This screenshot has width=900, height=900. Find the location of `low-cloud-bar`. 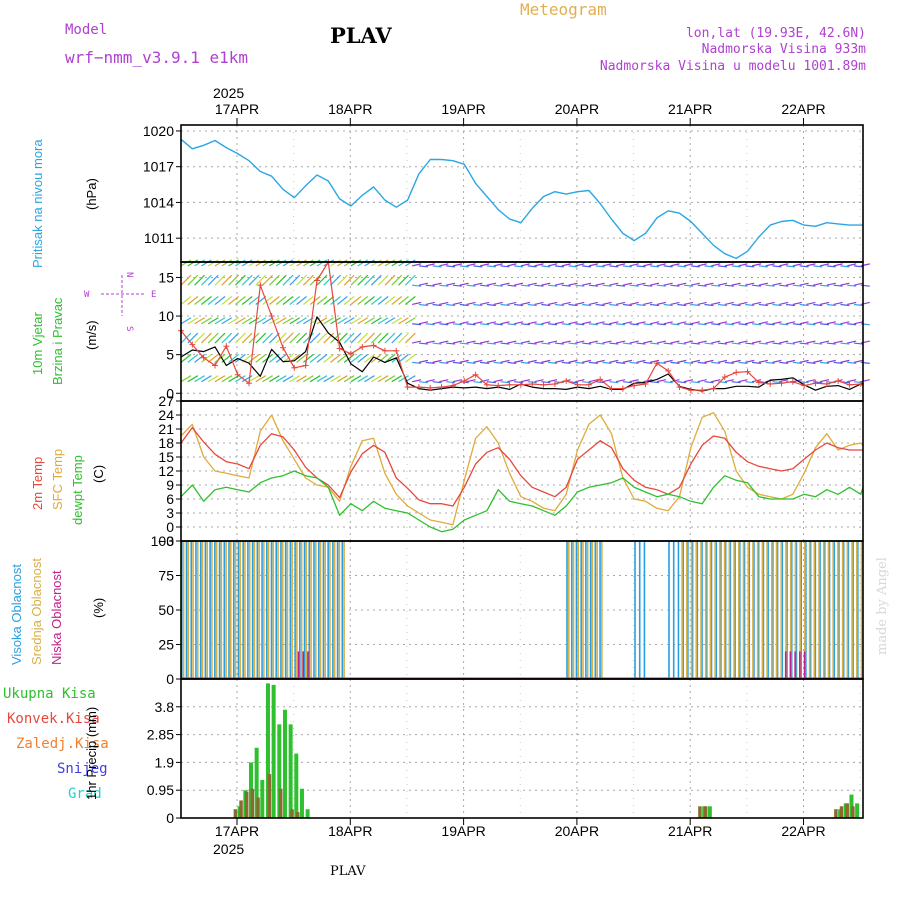

low-cloud-bar is located at coordinates (790, 665).